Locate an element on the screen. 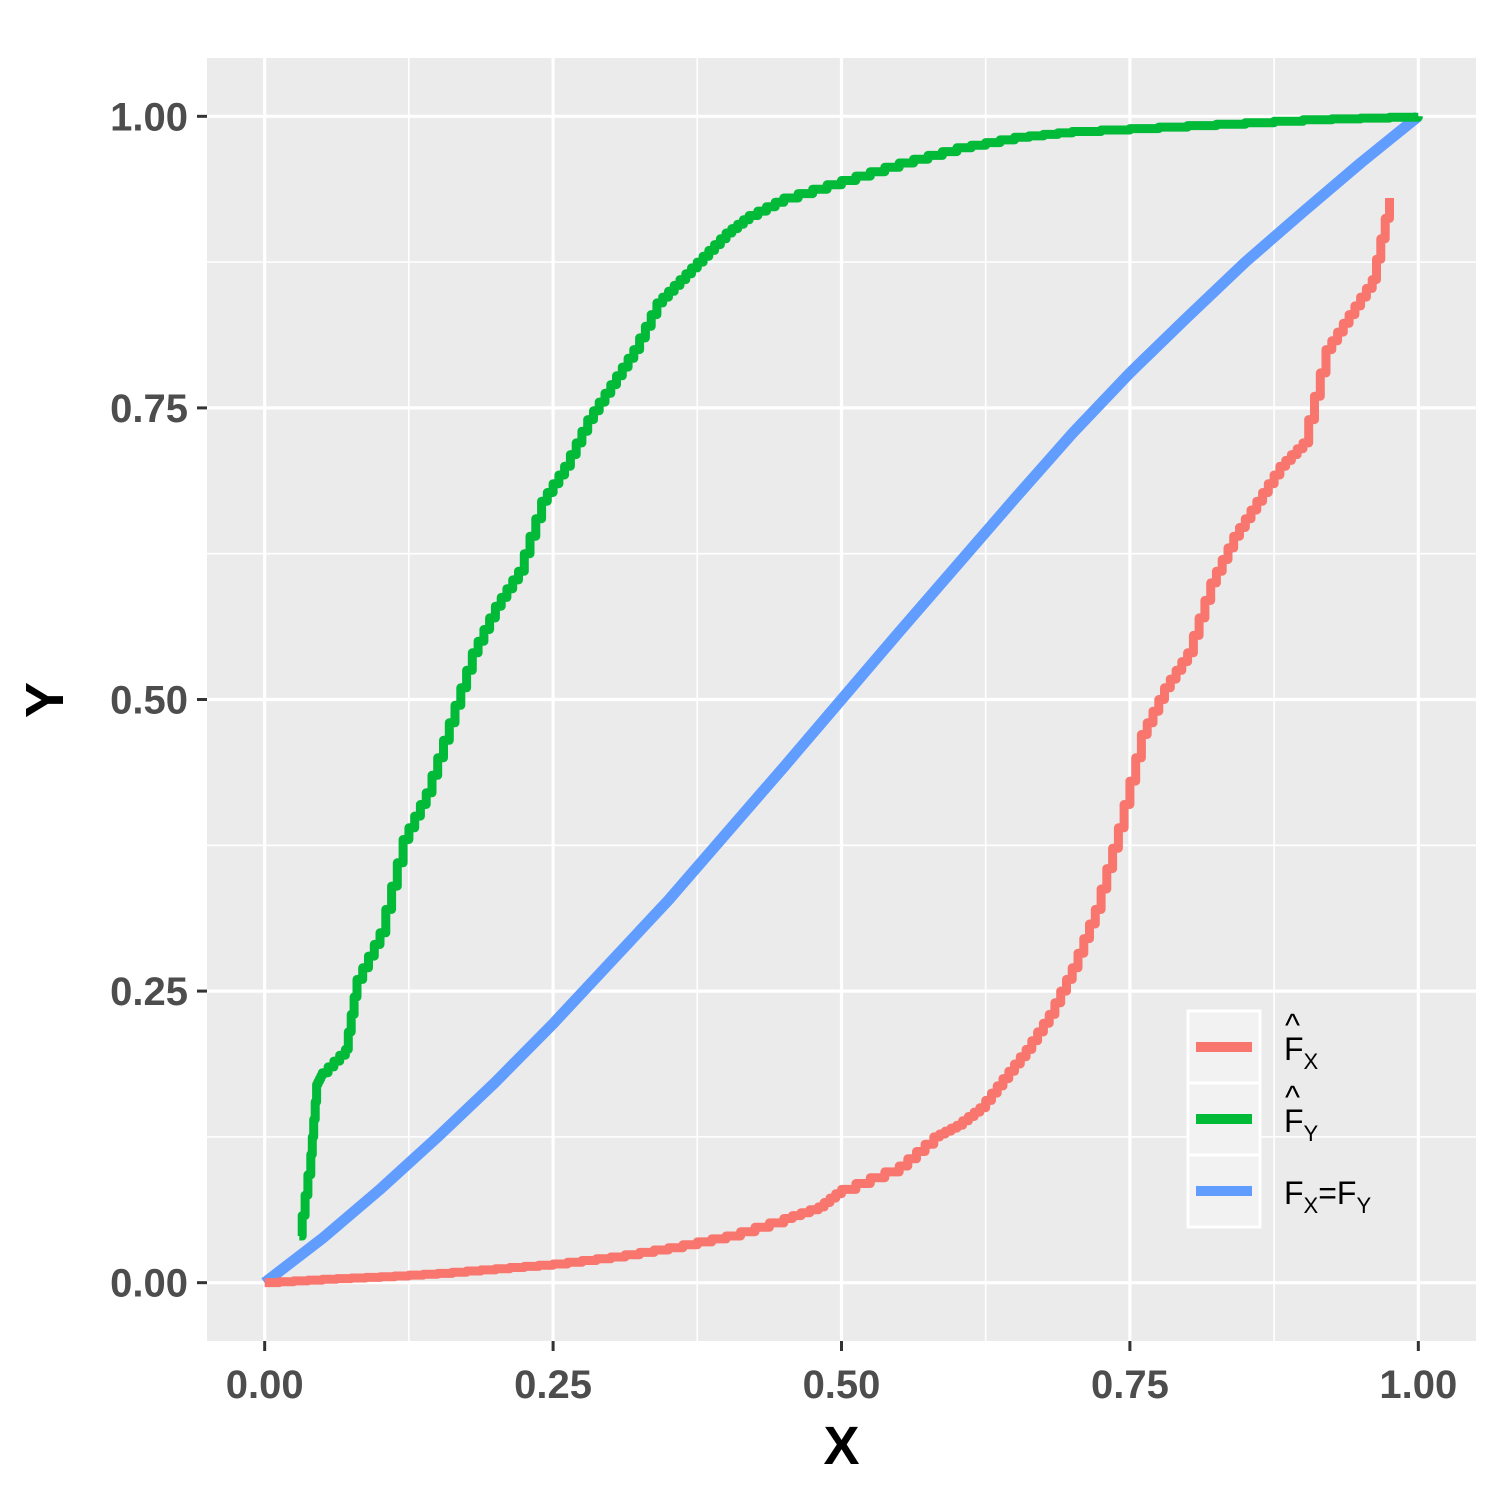 The height and width of the screenshot is (1500, 1500). legend-item: FY^ is located at coordinates (1252, 1118).